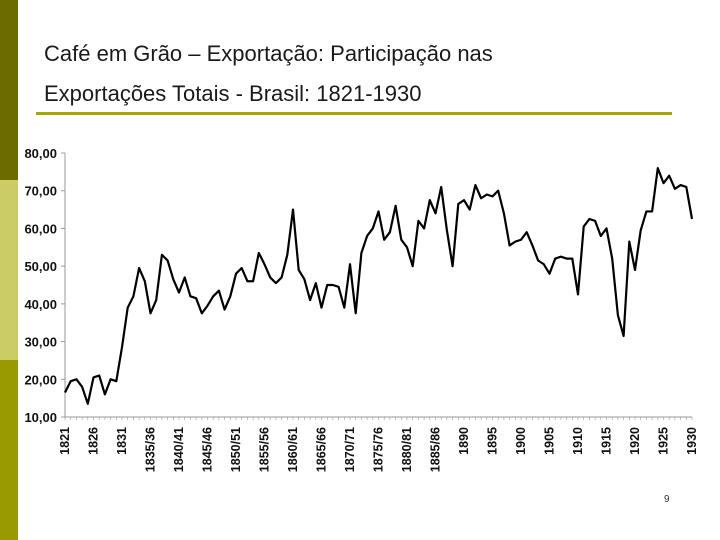 The image size is (720, 540). Describe the element at coordinates (40, 342) in the screenshot. I see `y-tick-label: 30,00` at that location.